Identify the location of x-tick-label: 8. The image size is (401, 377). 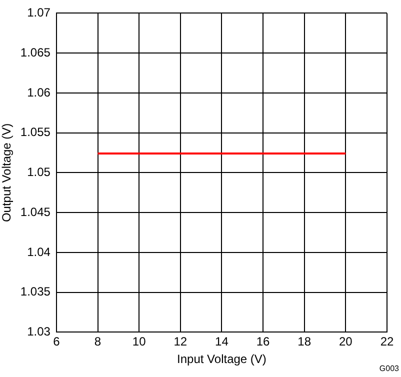
(98, 341).